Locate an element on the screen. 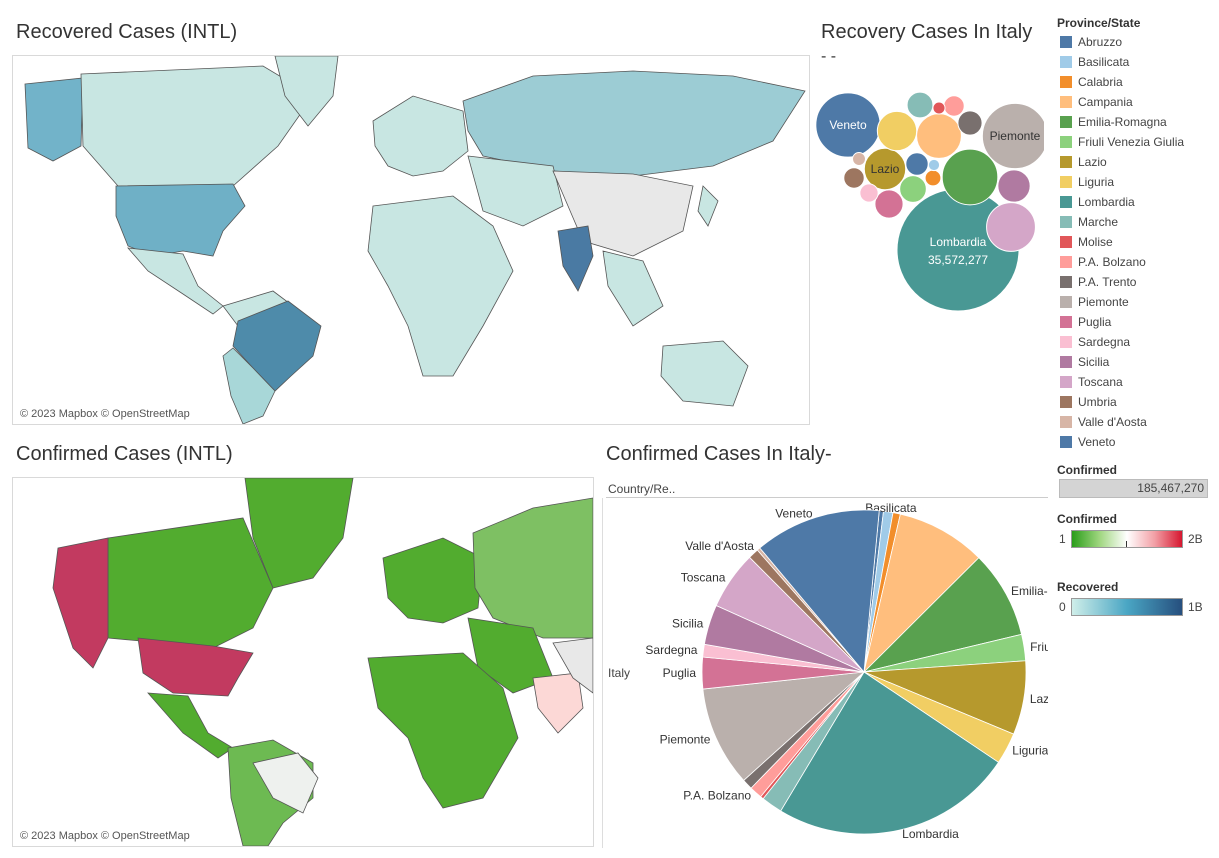 This screenshot has height=858, width=1219. legend-label: Campania is located at coordinates (1105, 102).